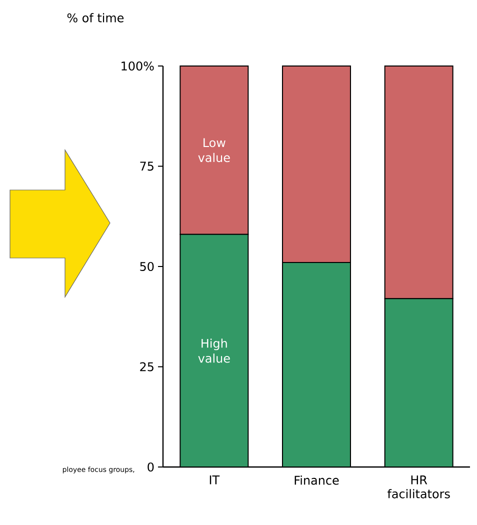 This screenshot has width=477, height=525. What do you see at coordinates (95, 17) in the screenshot?
I see `y-axis-title: % of time` at bounding box center [95, 17].